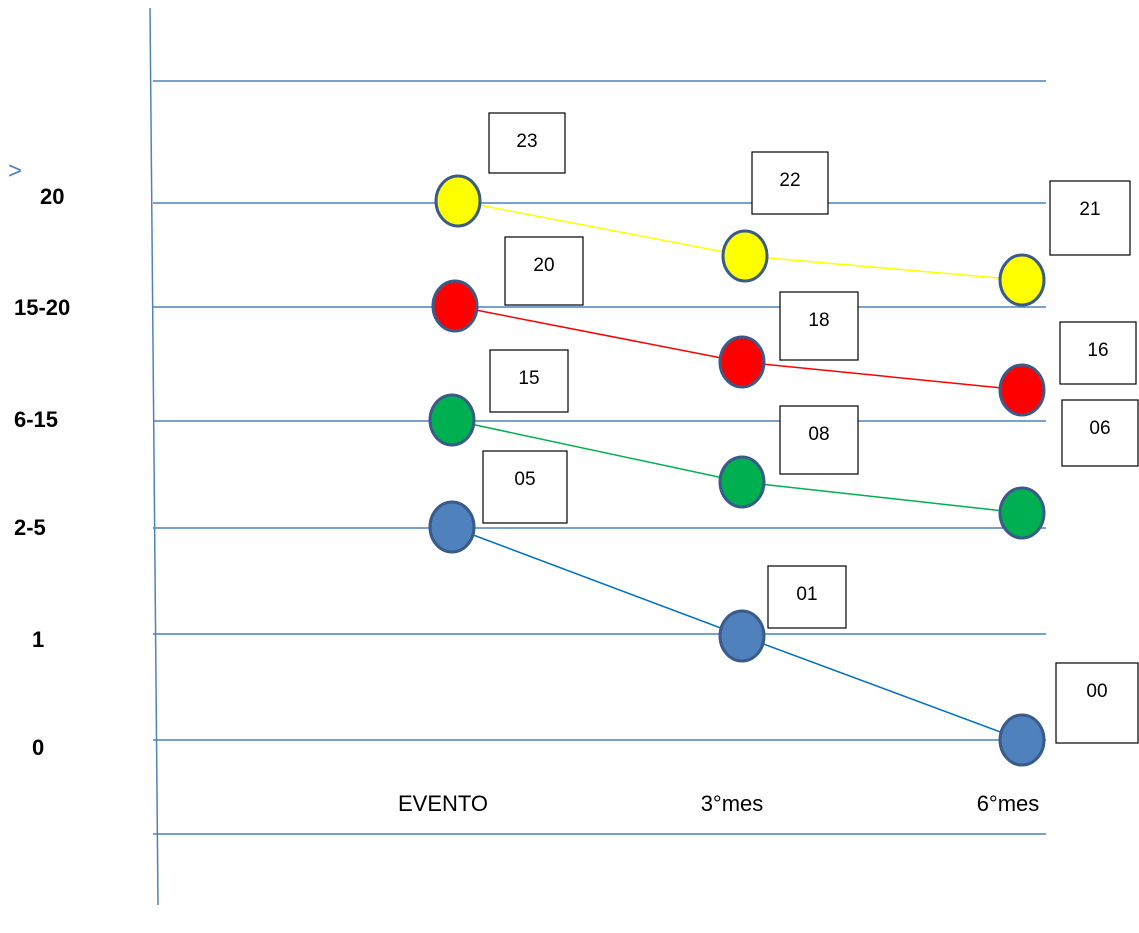  What do you see at coordinates (732, 803) in the screenshot?
I see `x-label: 3°mes` at bounding box center [732, 803].